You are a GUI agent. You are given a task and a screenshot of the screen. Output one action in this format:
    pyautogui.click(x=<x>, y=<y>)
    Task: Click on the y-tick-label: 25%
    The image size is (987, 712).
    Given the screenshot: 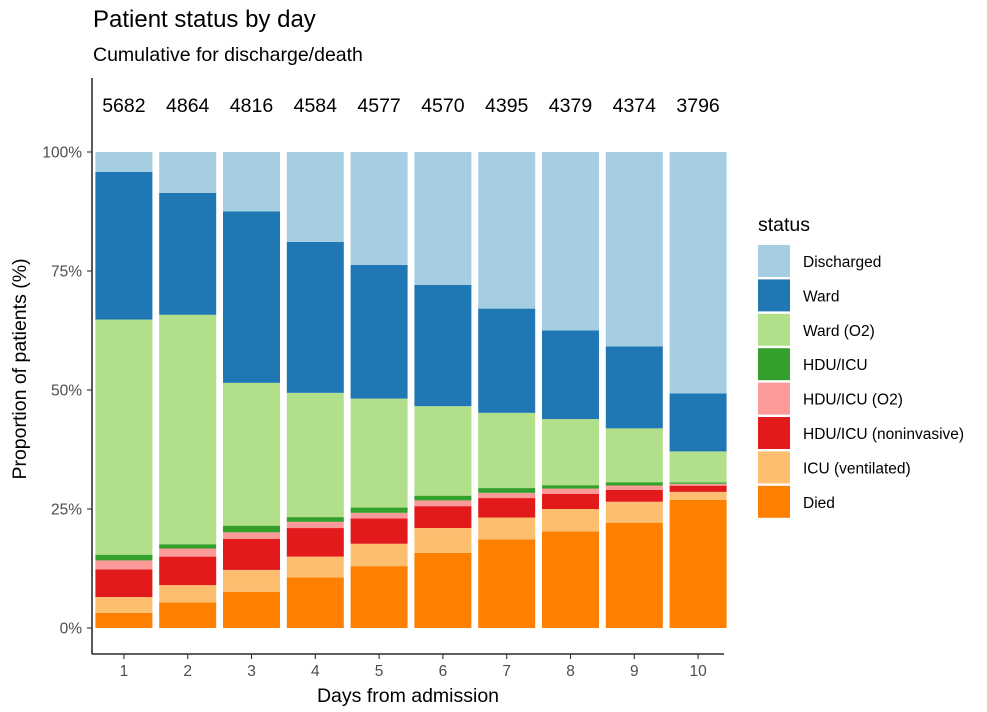 What is the action you would take?
    pyautogui.click(x=66, y=510)
    